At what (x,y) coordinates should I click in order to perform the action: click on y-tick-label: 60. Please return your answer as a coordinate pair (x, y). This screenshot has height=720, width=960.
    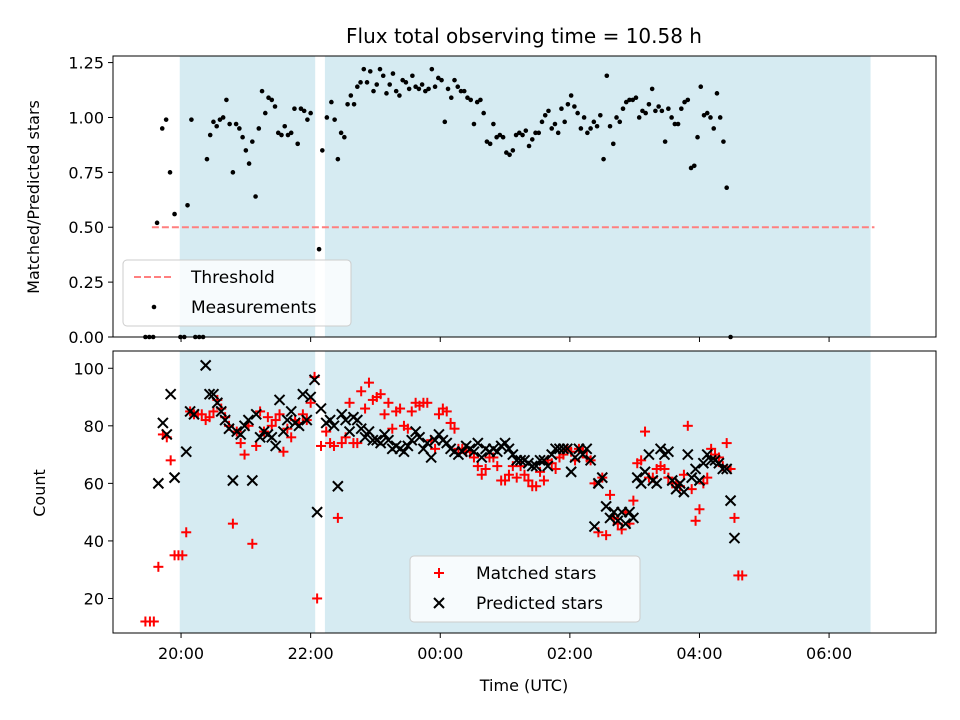
    Looking at the image, I should click on (94, 483).